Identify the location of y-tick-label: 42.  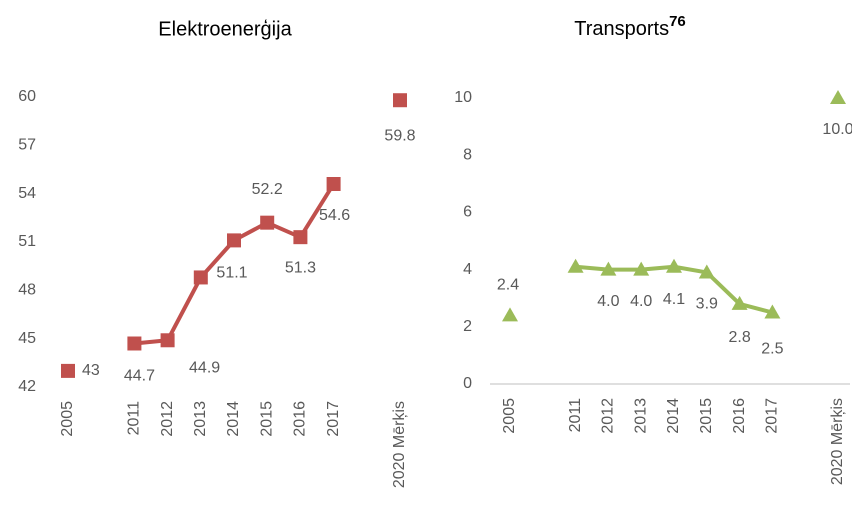
(27, 386).